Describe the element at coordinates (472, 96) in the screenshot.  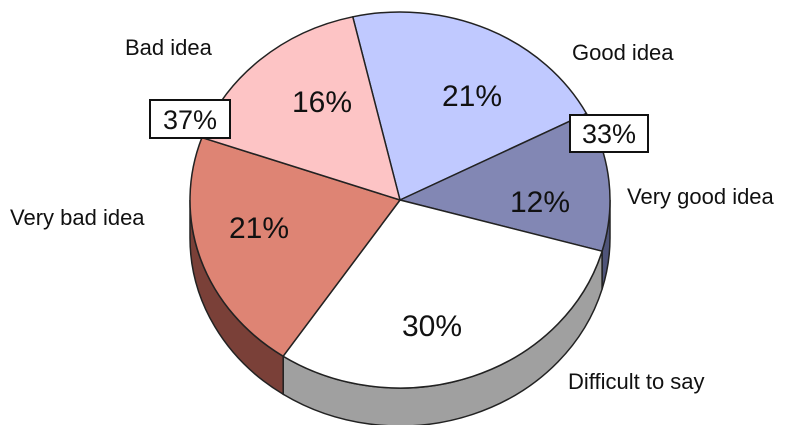
I see `slice-label-good-idea: 21%` at that location.